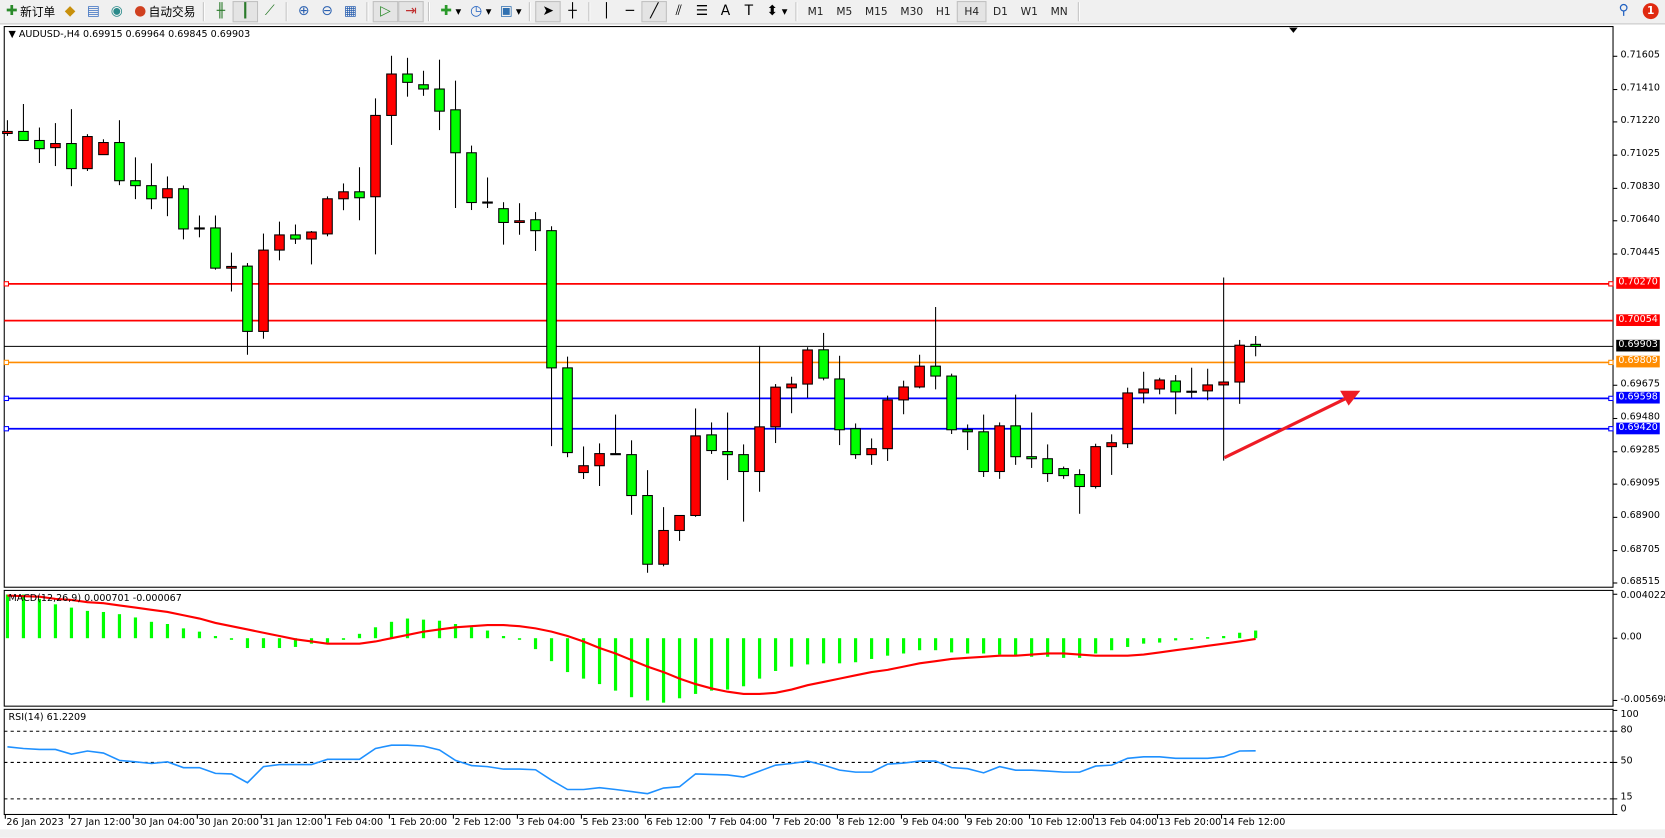  I want to click on horizontal-line-tool: ─, so click(629, 11).